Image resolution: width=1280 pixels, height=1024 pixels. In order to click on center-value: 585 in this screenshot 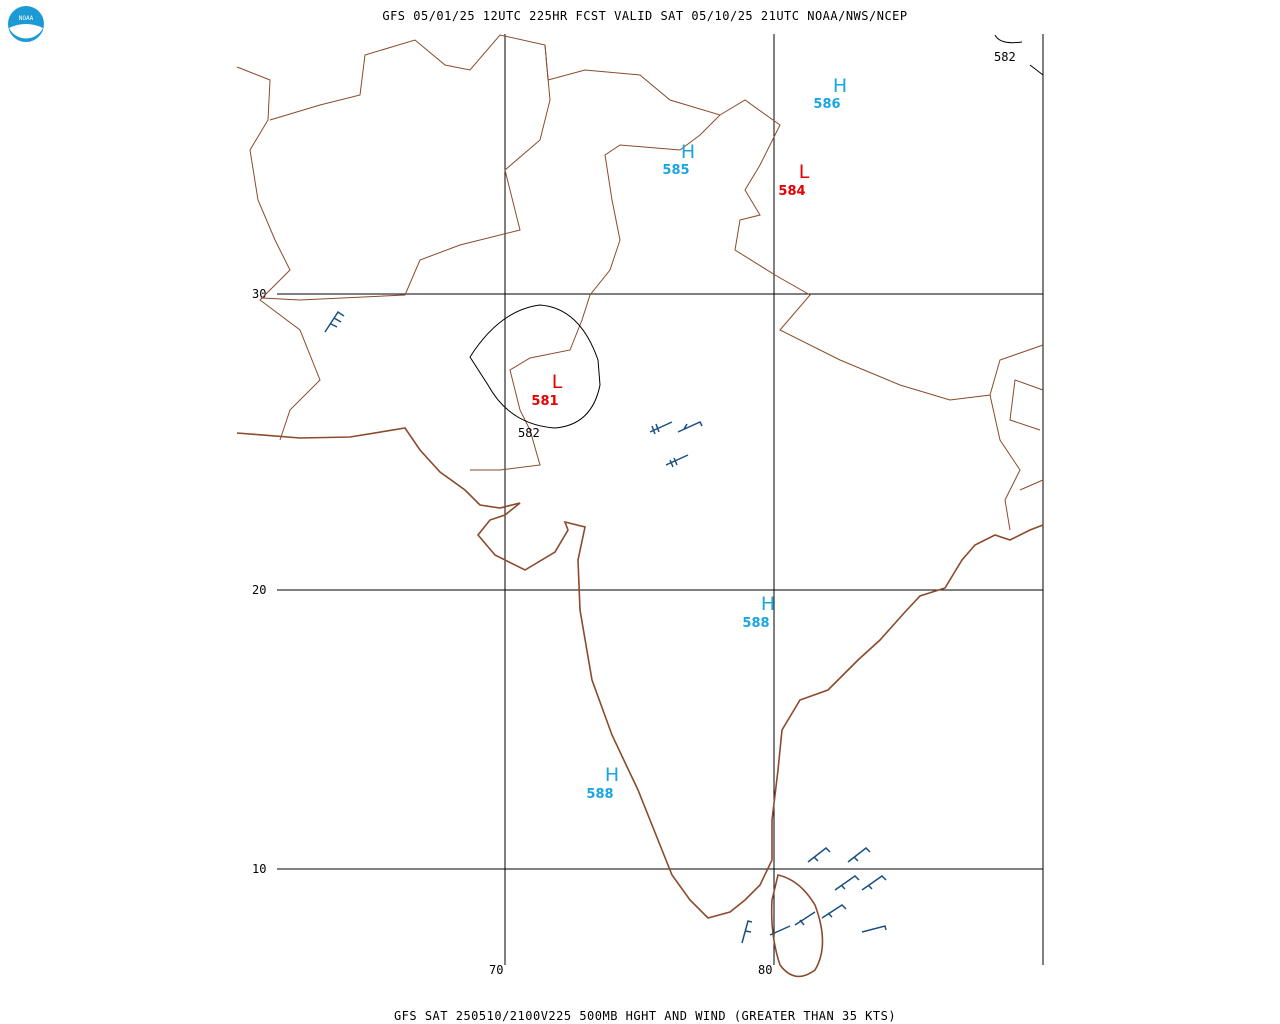, I will do `click(675, 170)`.